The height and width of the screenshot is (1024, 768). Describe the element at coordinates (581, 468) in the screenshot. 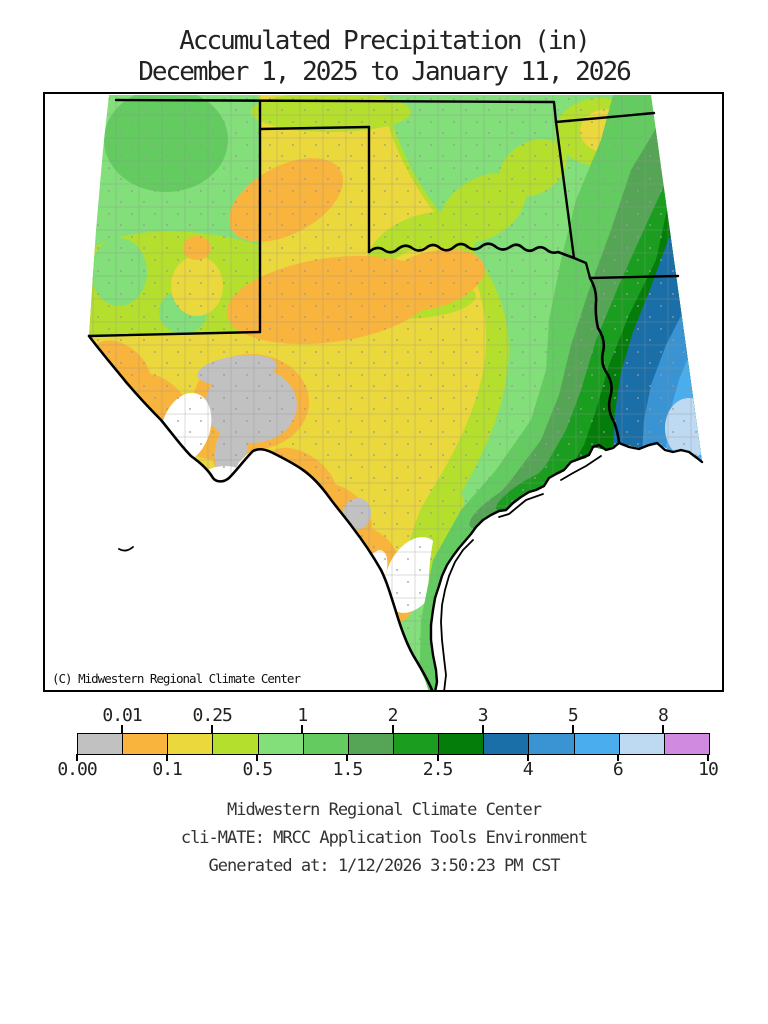

I see `barrier-island-galveston` at that location.